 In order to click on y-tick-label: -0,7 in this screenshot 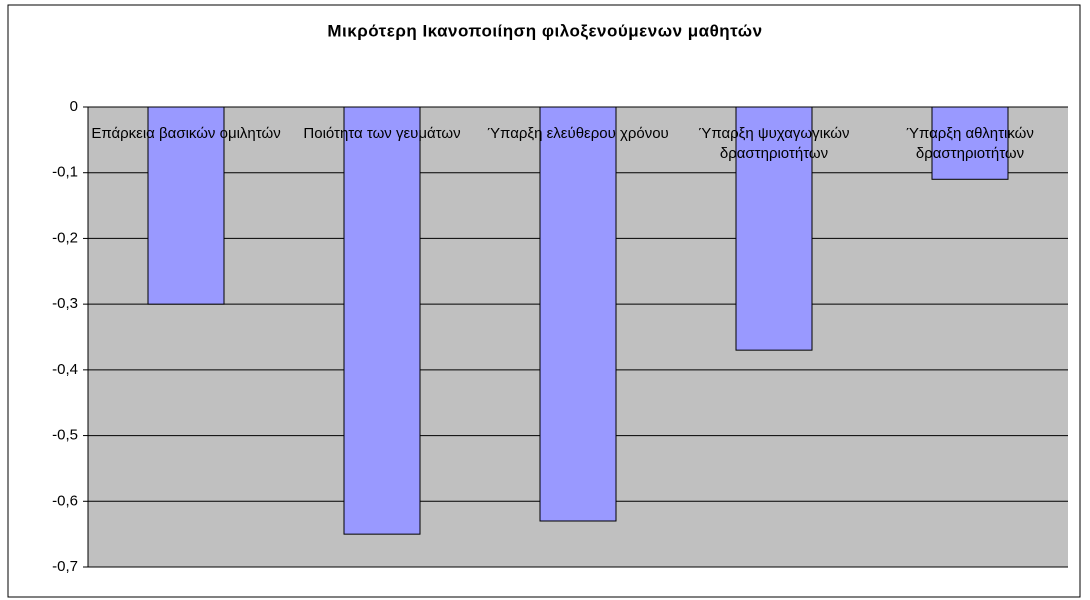, I will do `click(65, 566)`.